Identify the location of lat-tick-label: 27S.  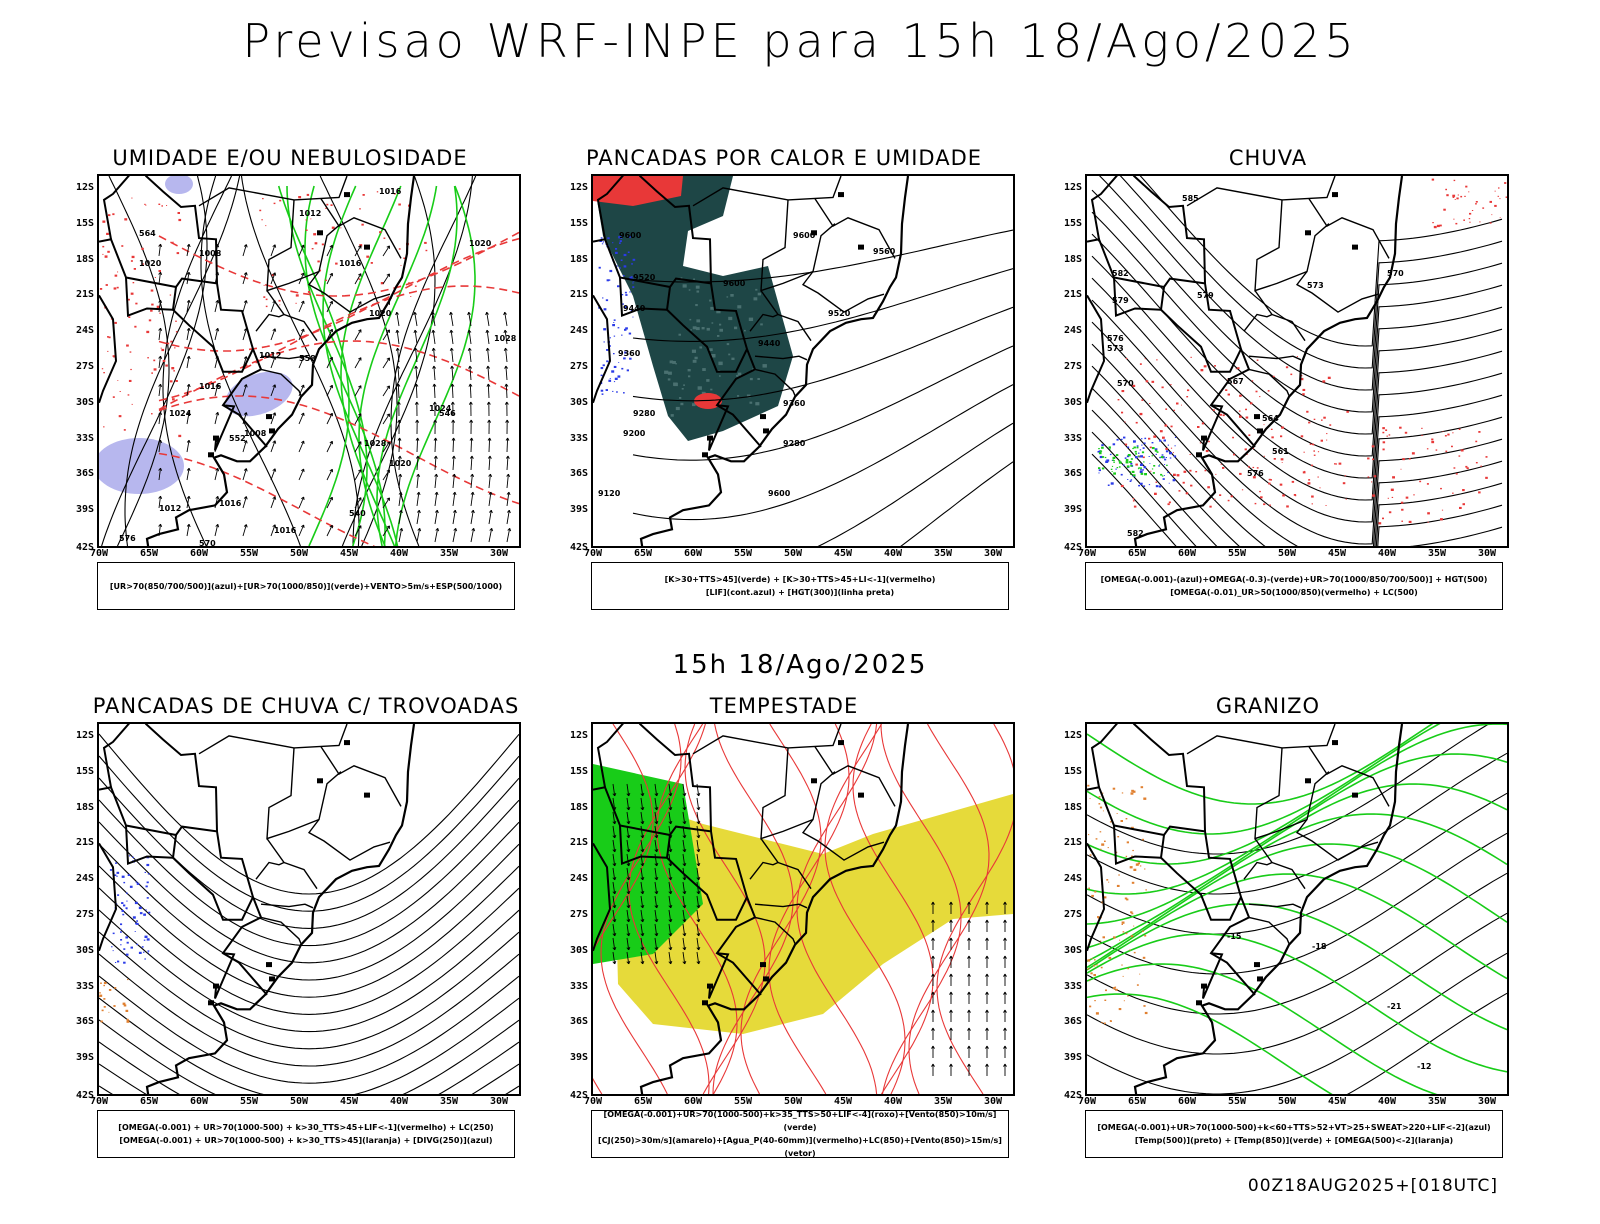
(81, 914).